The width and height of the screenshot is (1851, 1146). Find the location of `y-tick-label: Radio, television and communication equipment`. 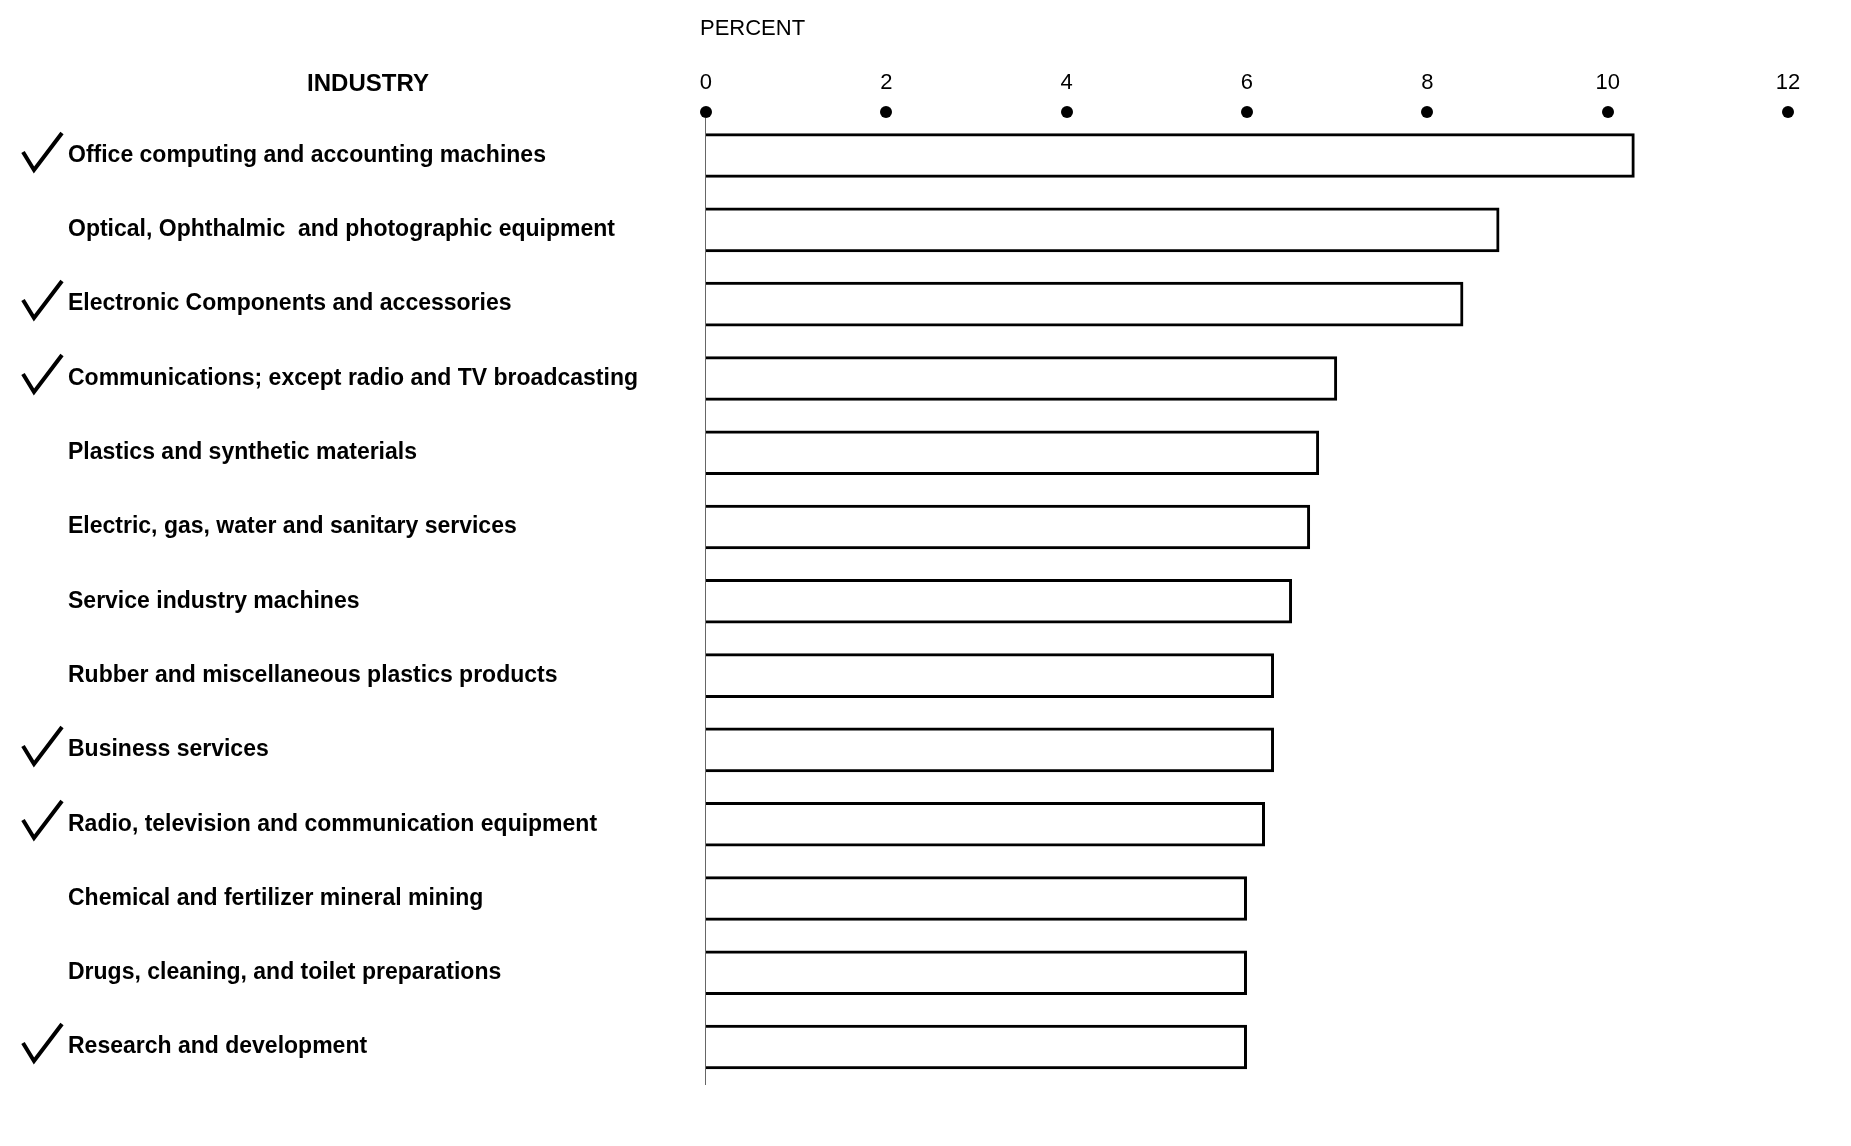

y-tick-label: Radio, television and communication equipment is located at coordinates (333, 822).